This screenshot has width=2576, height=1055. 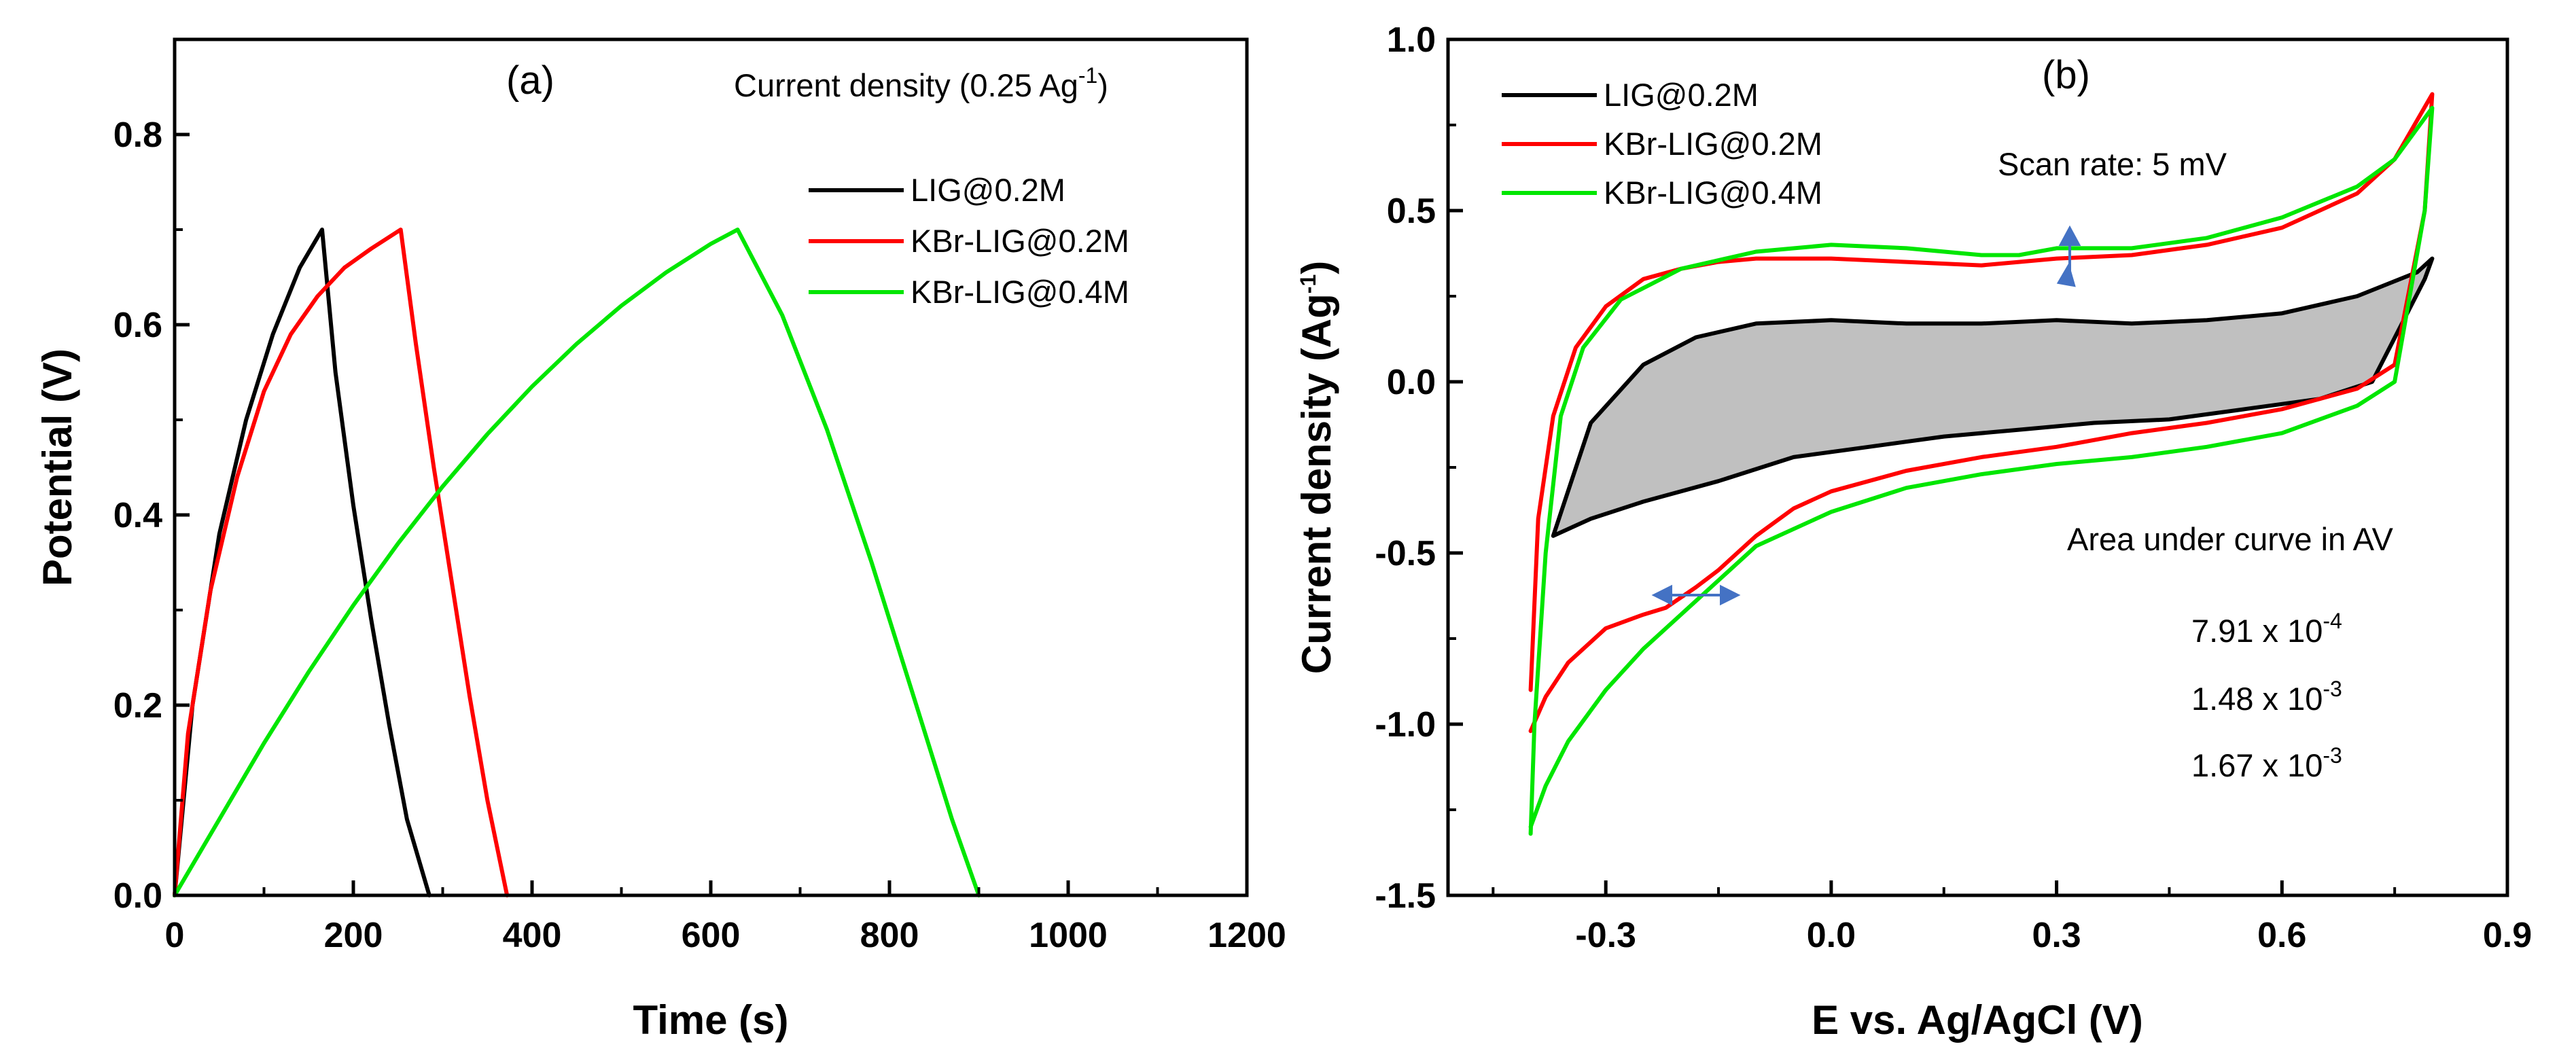 I want to click on chart-b-xtick-label: 0.9, so click(x=2507, y=935).